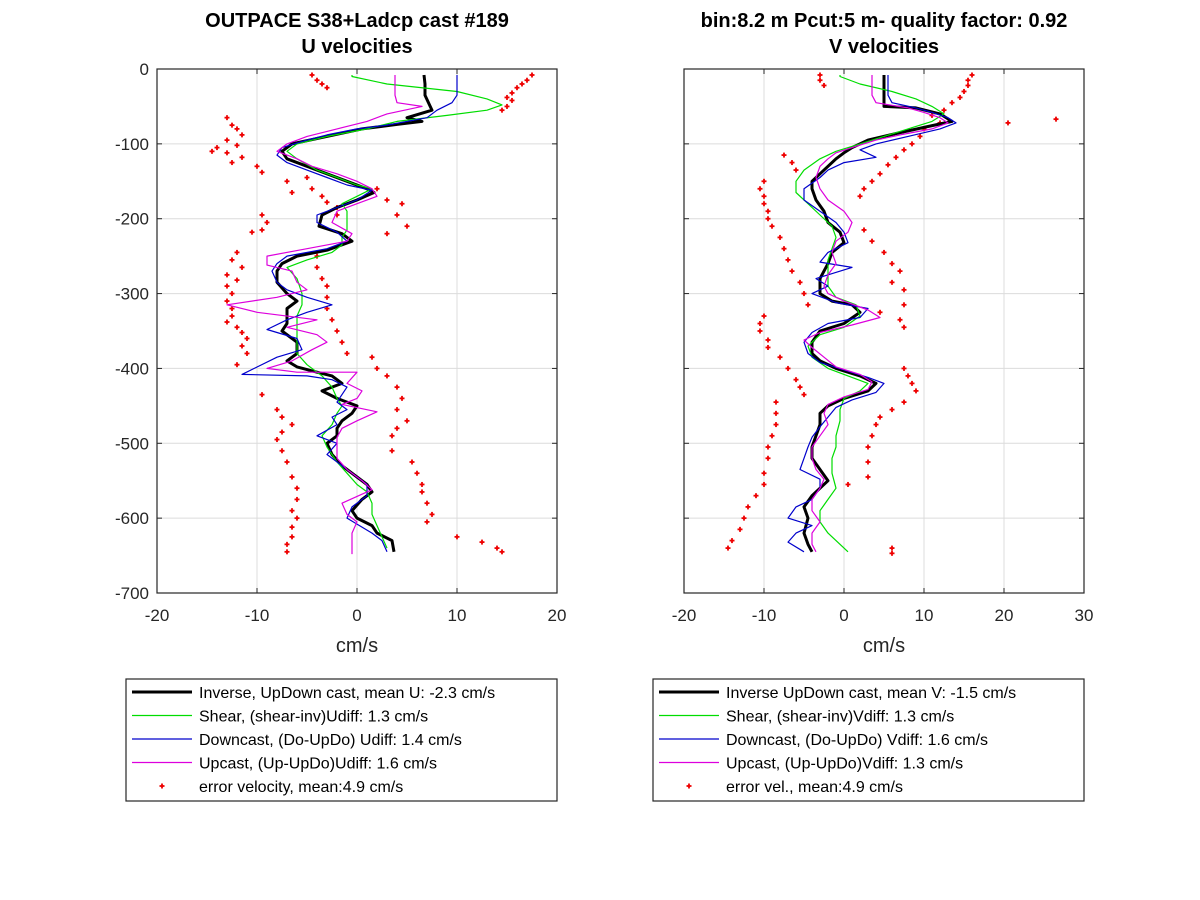 This screenshot has width=1200, height=900. Describe the element at coordinates (871, 693) in the screenshot. I see `legend-label: Inverse UpDown cast, mean V: -1.5 cm/s` at that location.